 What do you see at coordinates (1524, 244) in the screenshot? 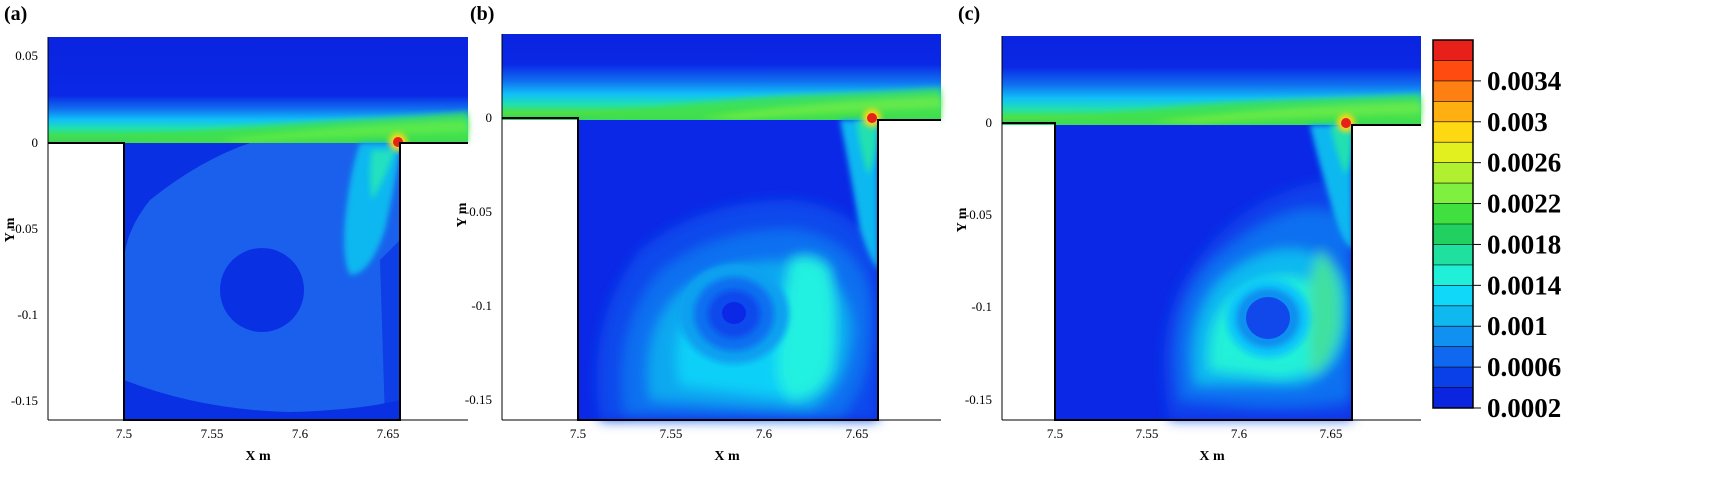
I see `colorbar-tick-label: 0.0018` at bounding box center [1524, 244].